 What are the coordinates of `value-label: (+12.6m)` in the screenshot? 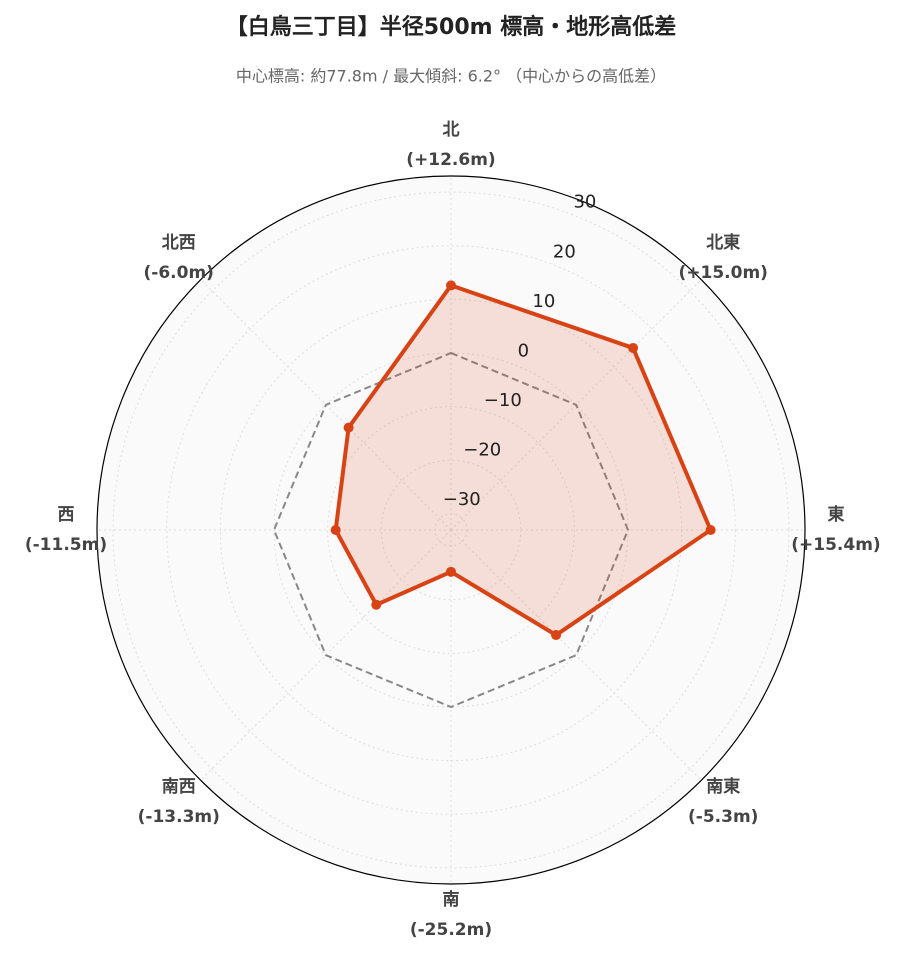 It's located at (450, 160).